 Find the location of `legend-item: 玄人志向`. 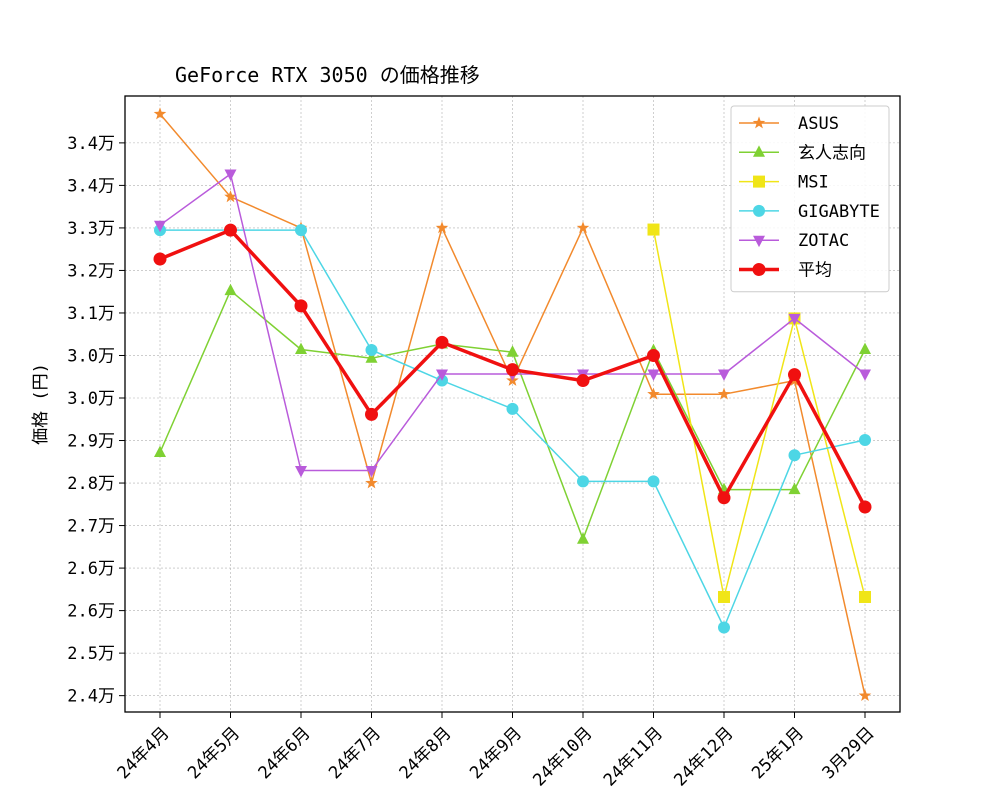

legend-item: 玄人志向 is located at coordinates (802, 153).